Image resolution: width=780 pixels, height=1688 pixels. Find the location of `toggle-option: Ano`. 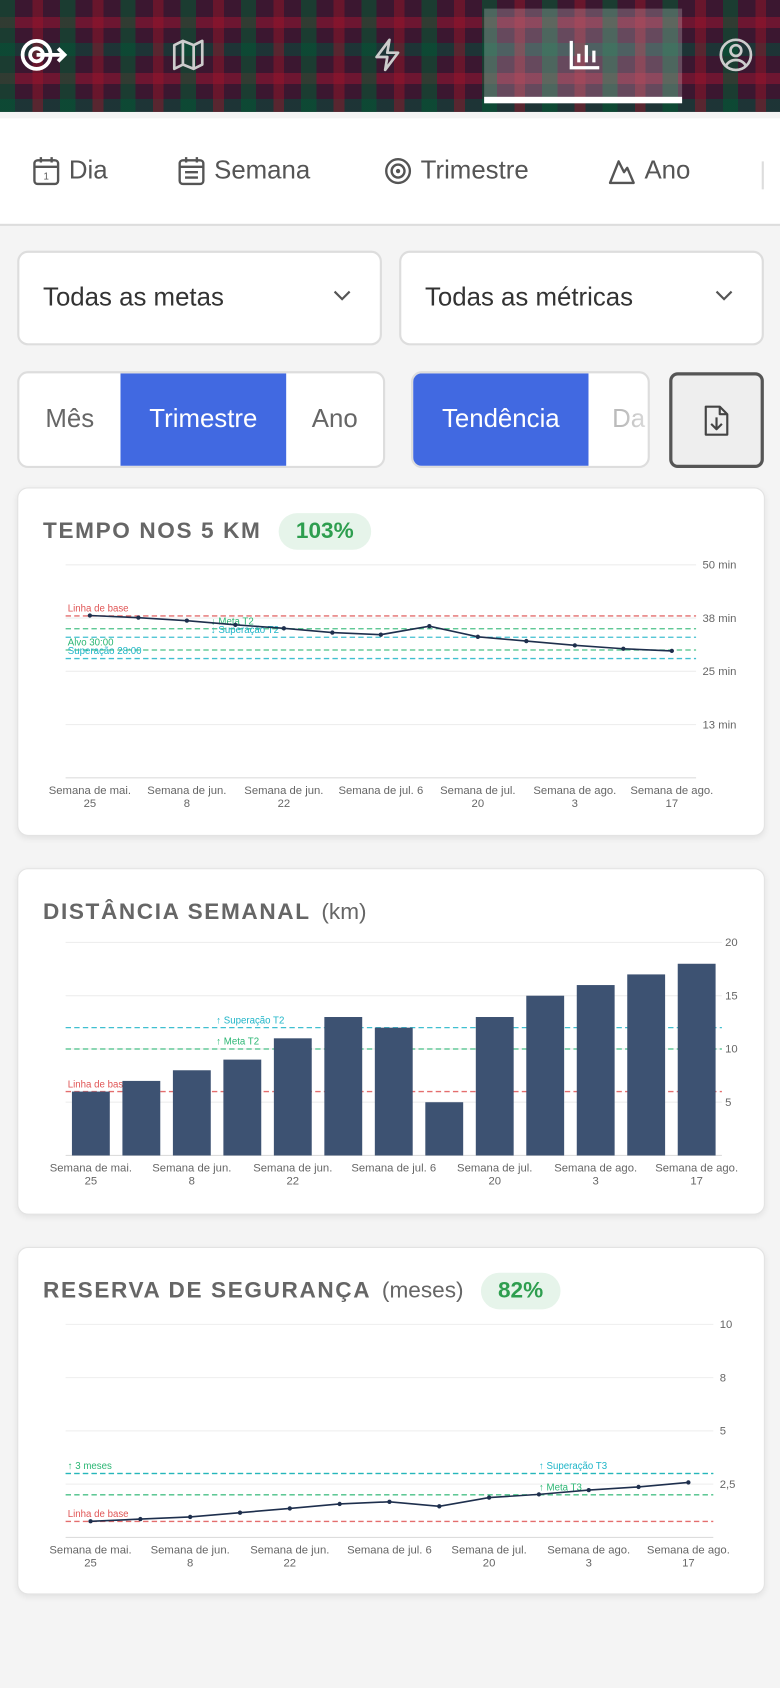

toggle-option: Ano is located at coordinates (334, 419).